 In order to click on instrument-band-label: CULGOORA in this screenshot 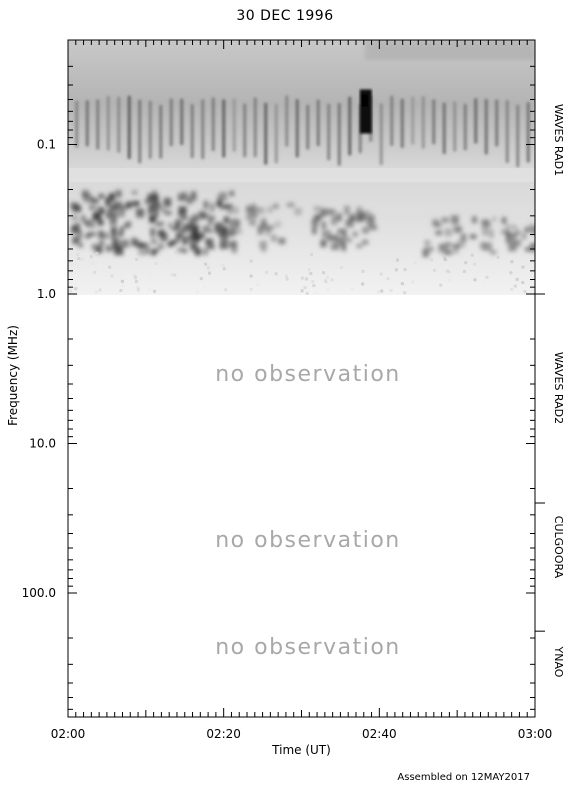, I will do `click(558, 547)`.